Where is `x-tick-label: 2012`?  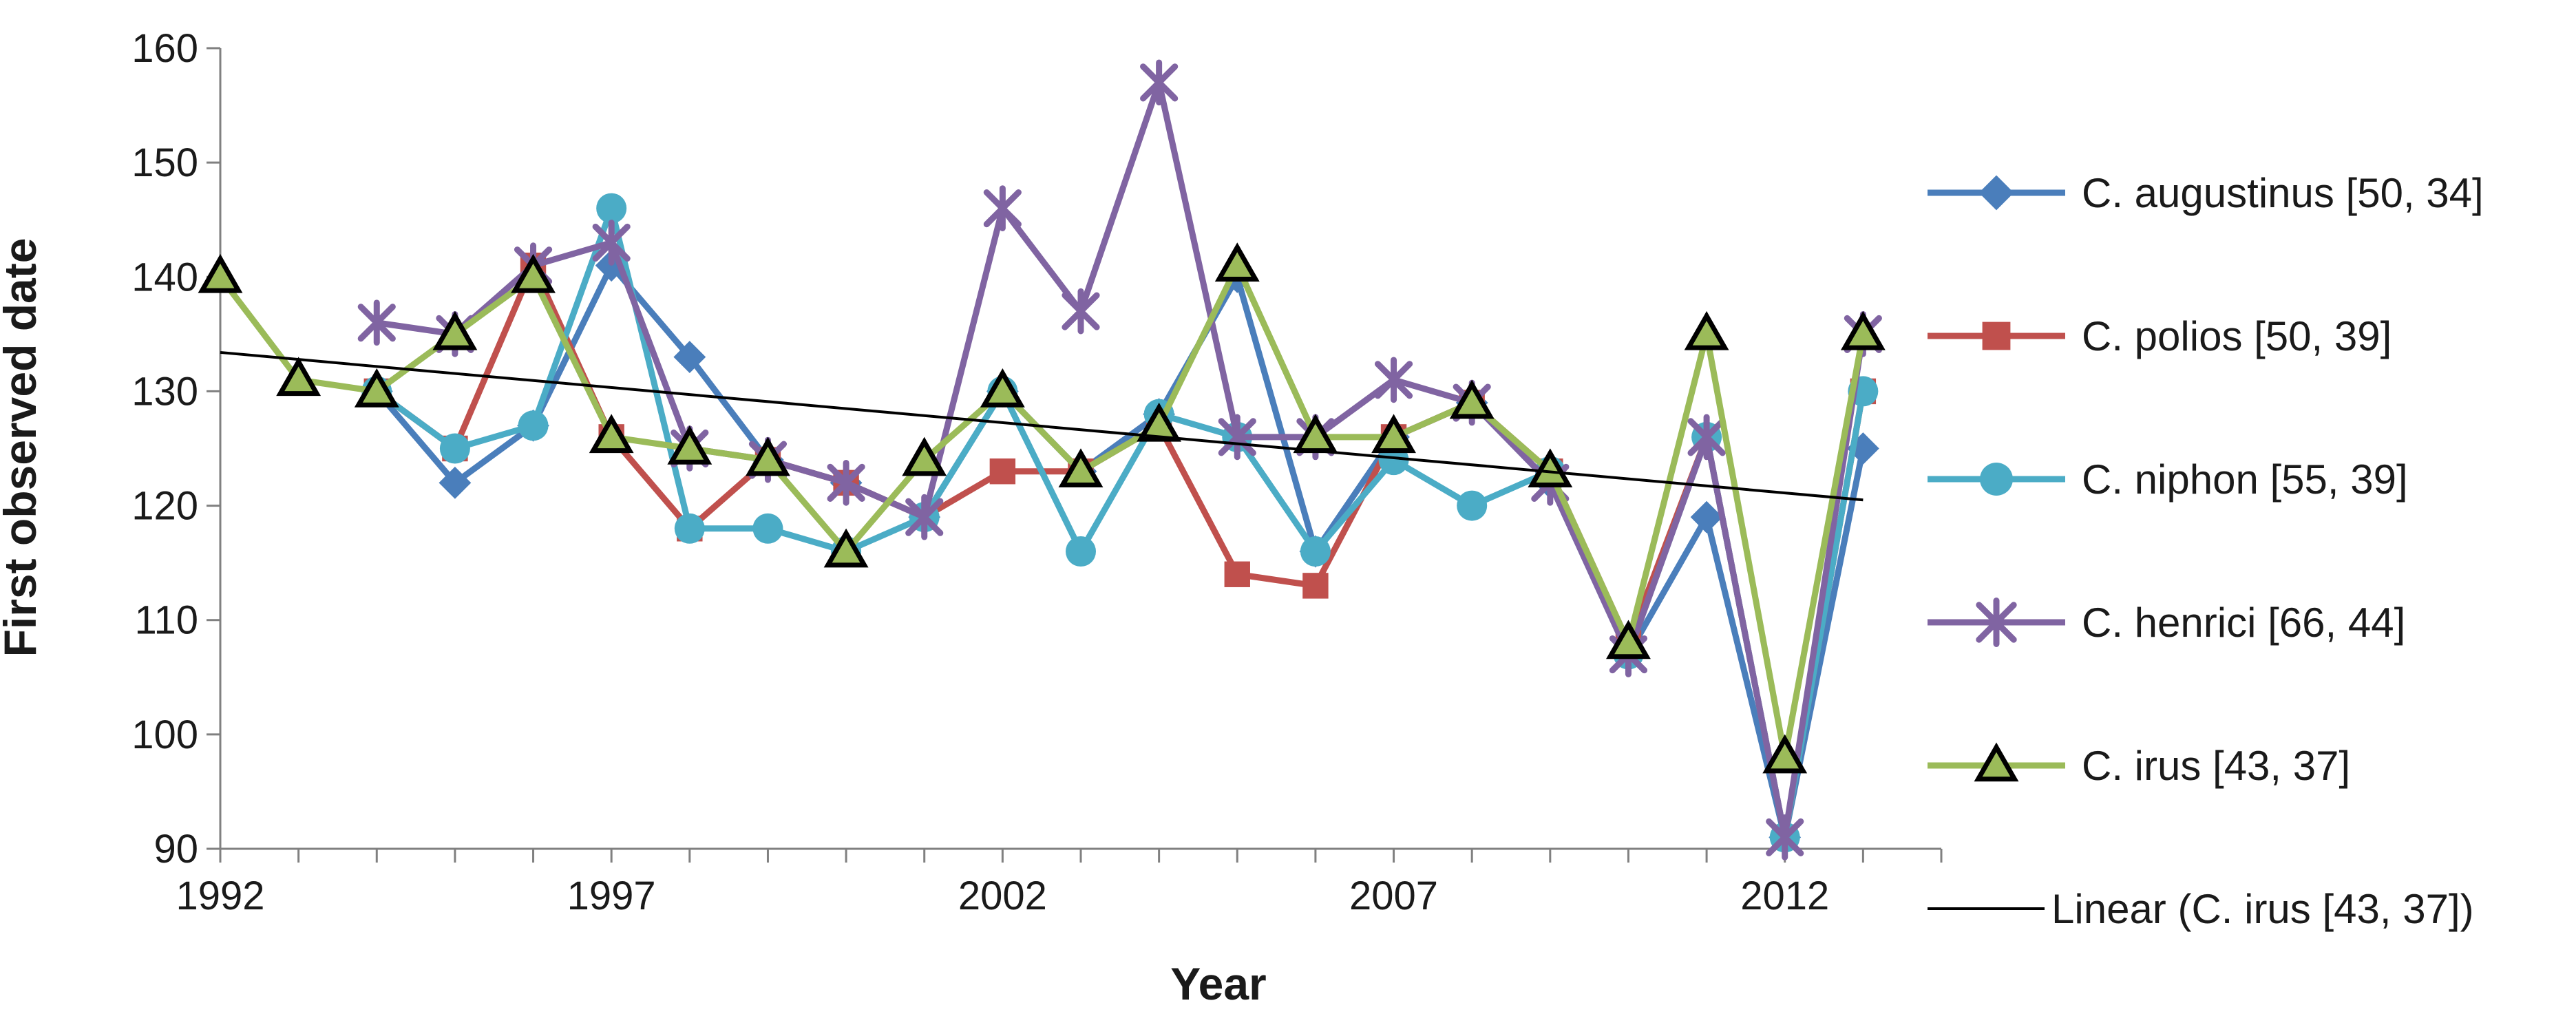
x-tick-label: 2012 is located at coordinates (1785, 896).